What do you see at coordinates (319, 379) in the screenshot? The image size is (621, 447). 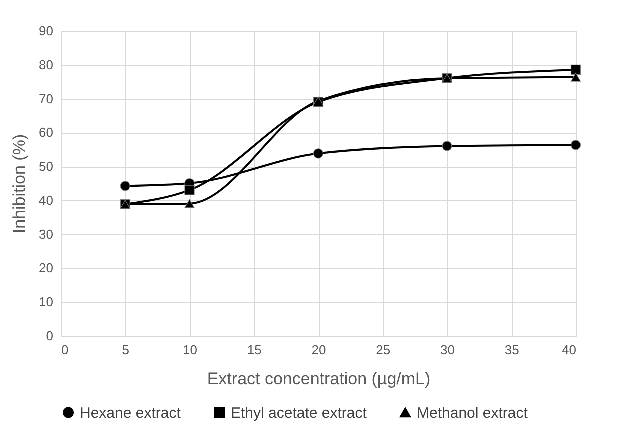 I see `x-axis-title: Extract concentration (µg/mL)` at bounding box center [319, 379].